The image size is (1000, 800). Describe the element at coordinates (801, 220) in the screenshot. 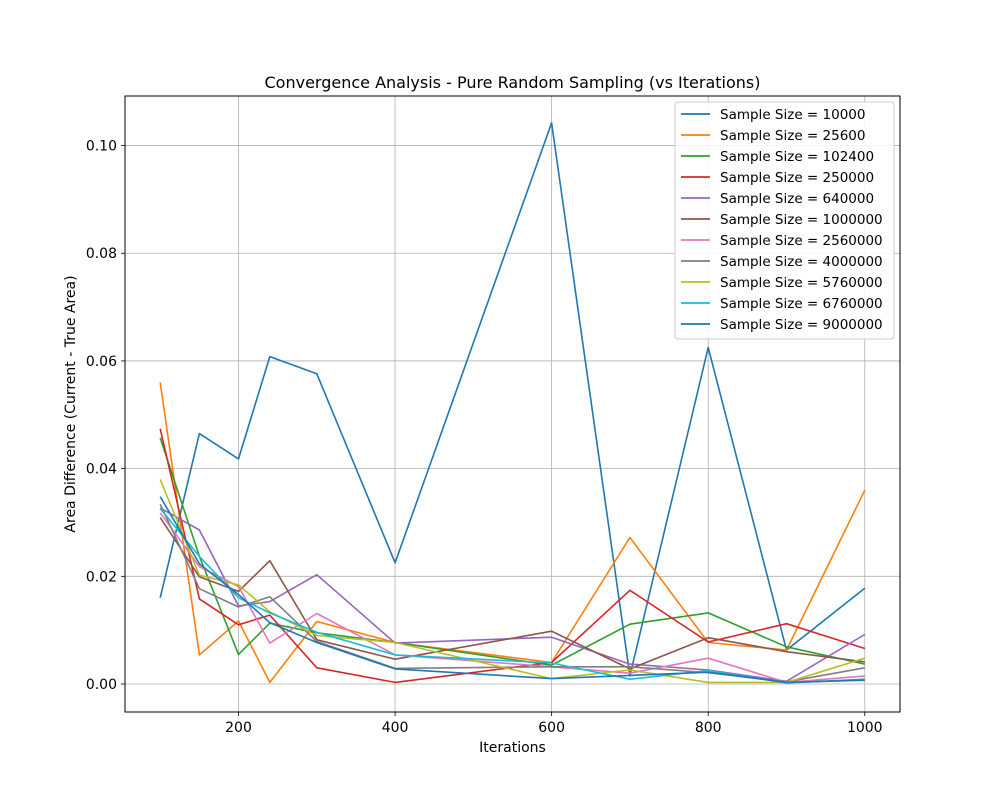

I see `legend-label: Sample Size = 1000000` at that location.